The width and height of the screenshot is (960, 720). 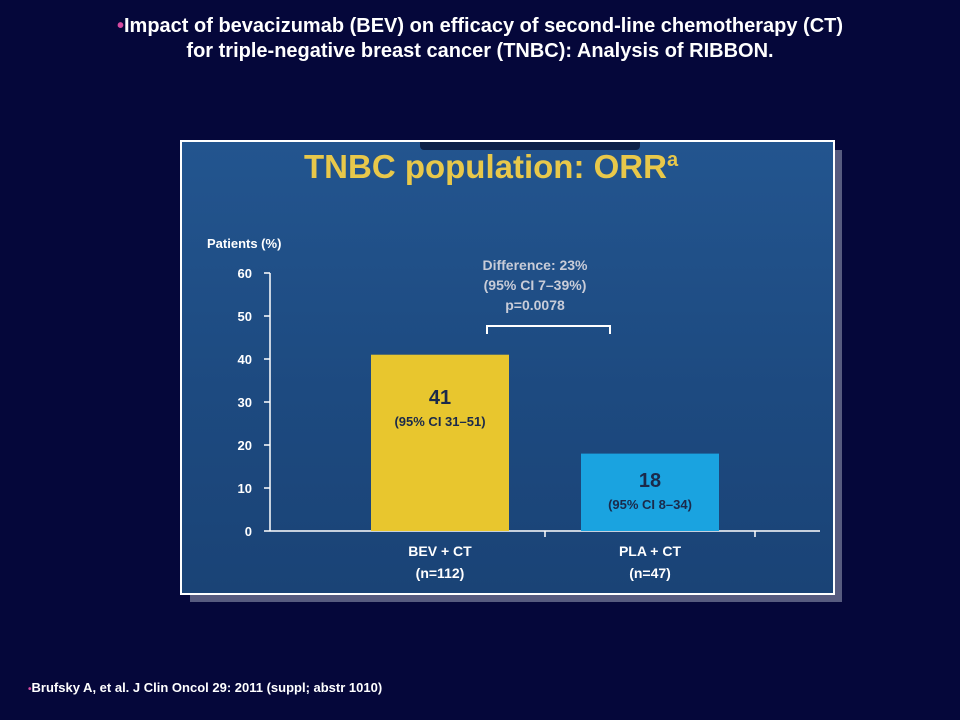 What do you see at coordinates (439, 421) in the screenshot?
I see `bar-ci-label: (95% CI 31–51)` at bounding box center [439, 421].